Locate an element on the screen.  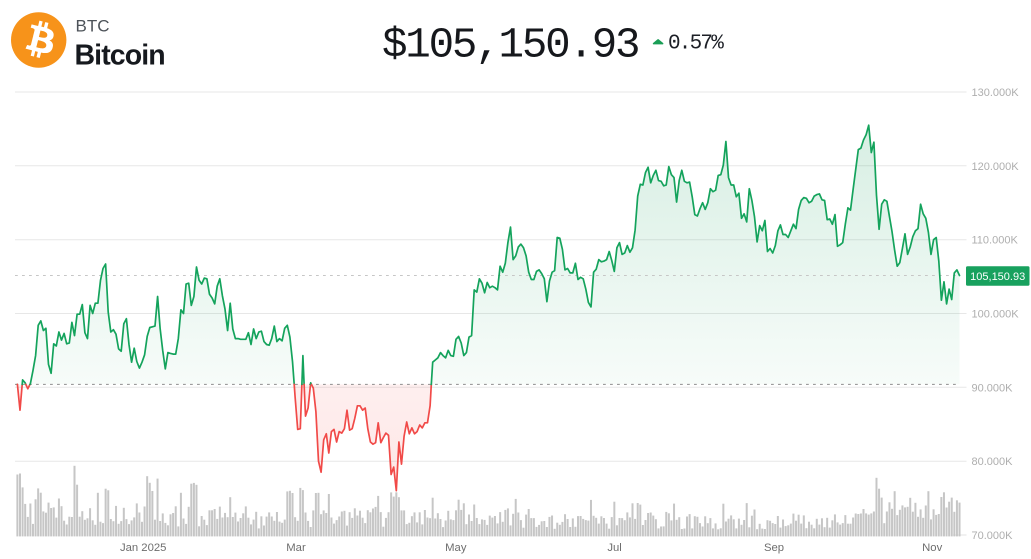
svg-text: Bitcoin is located at coordinates (120, 56).